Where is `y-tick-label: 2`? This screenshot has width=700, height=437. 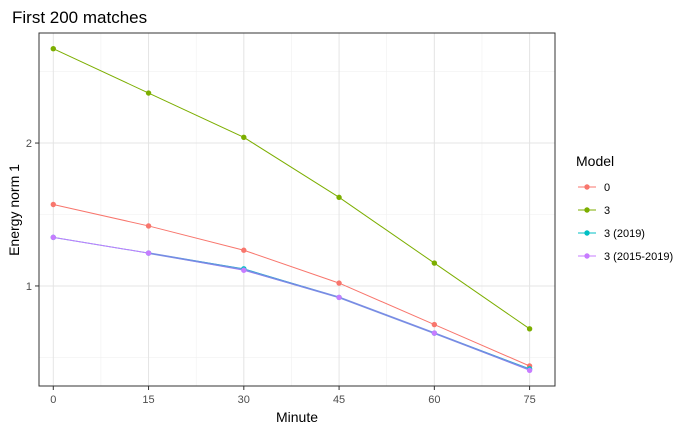 y-tick-label: 2 is located at coordinates (29, 144).